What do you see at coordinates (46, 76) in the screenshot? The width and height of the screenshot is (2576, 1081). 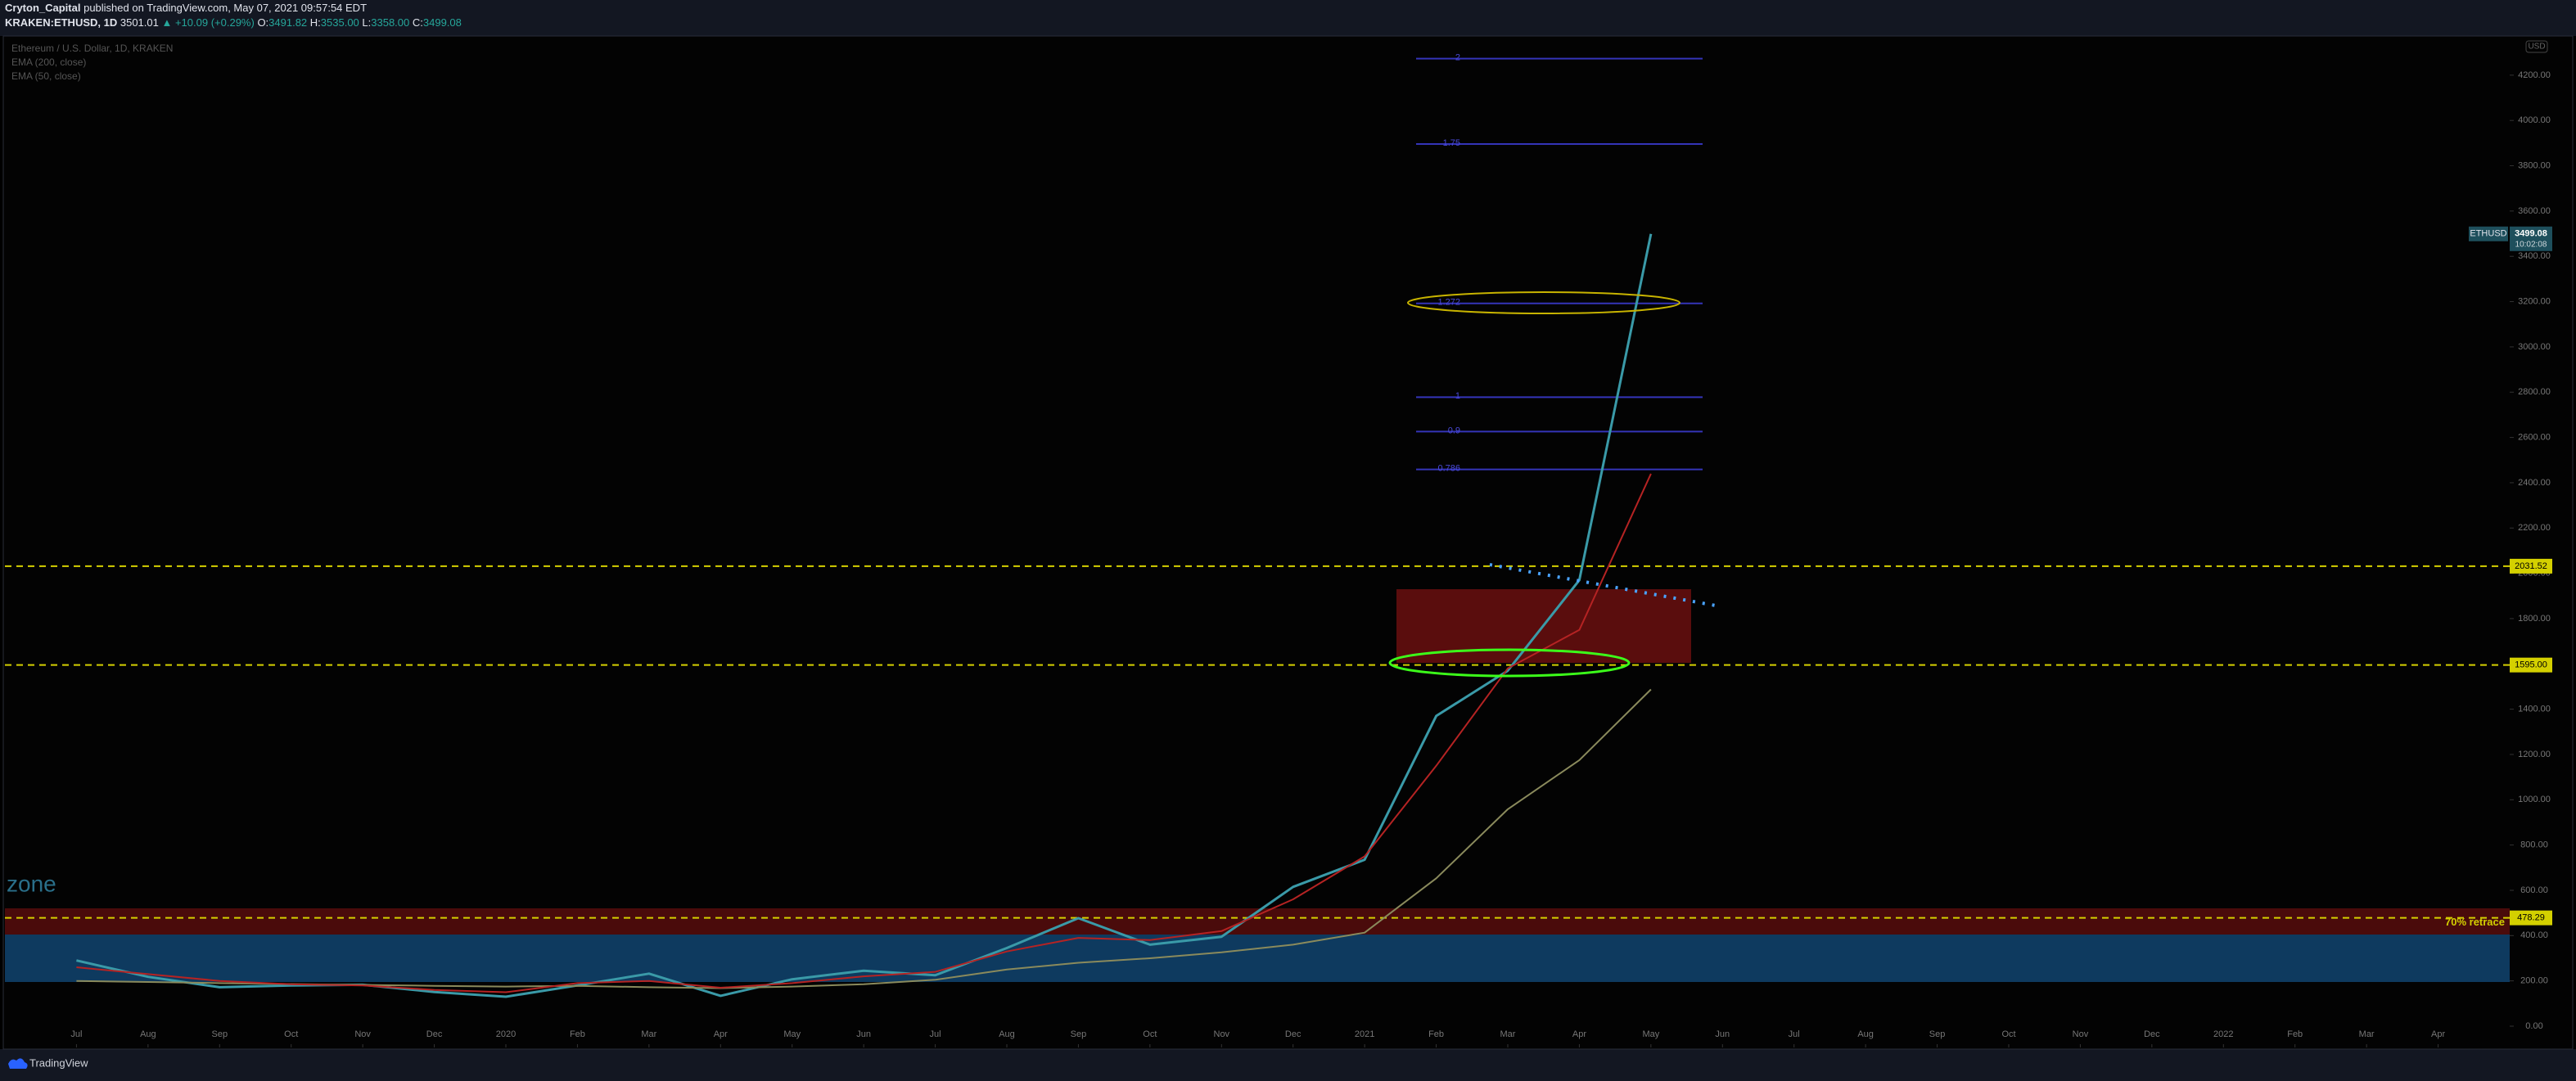 I see `legend-entry: EMA (50, close)` at bounding box center [46, 76].